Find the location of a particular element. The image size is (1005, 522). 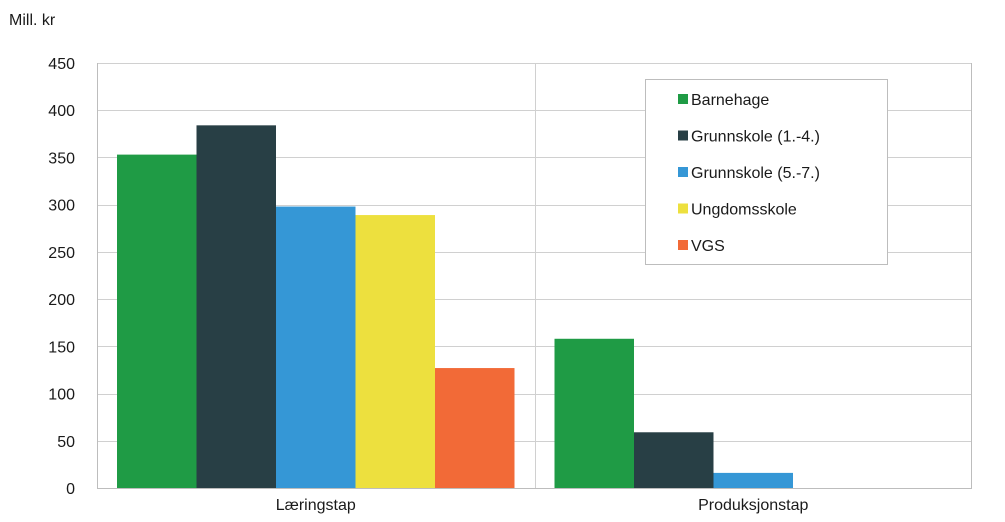

y-tick-label: 200 is located at coordinates (61, 300).